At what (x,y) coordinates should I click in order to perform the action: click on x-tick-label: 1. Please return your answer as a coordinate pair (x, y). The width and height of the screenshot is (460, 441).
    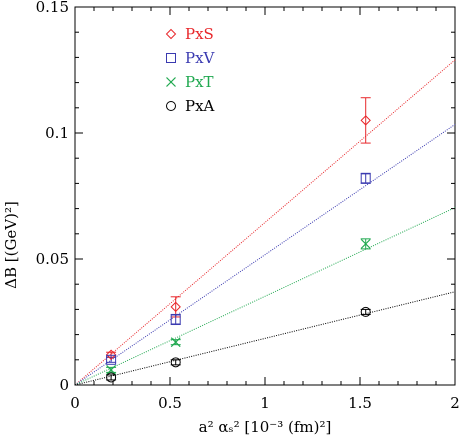
    Looking at the image, I should click on (265, 403).